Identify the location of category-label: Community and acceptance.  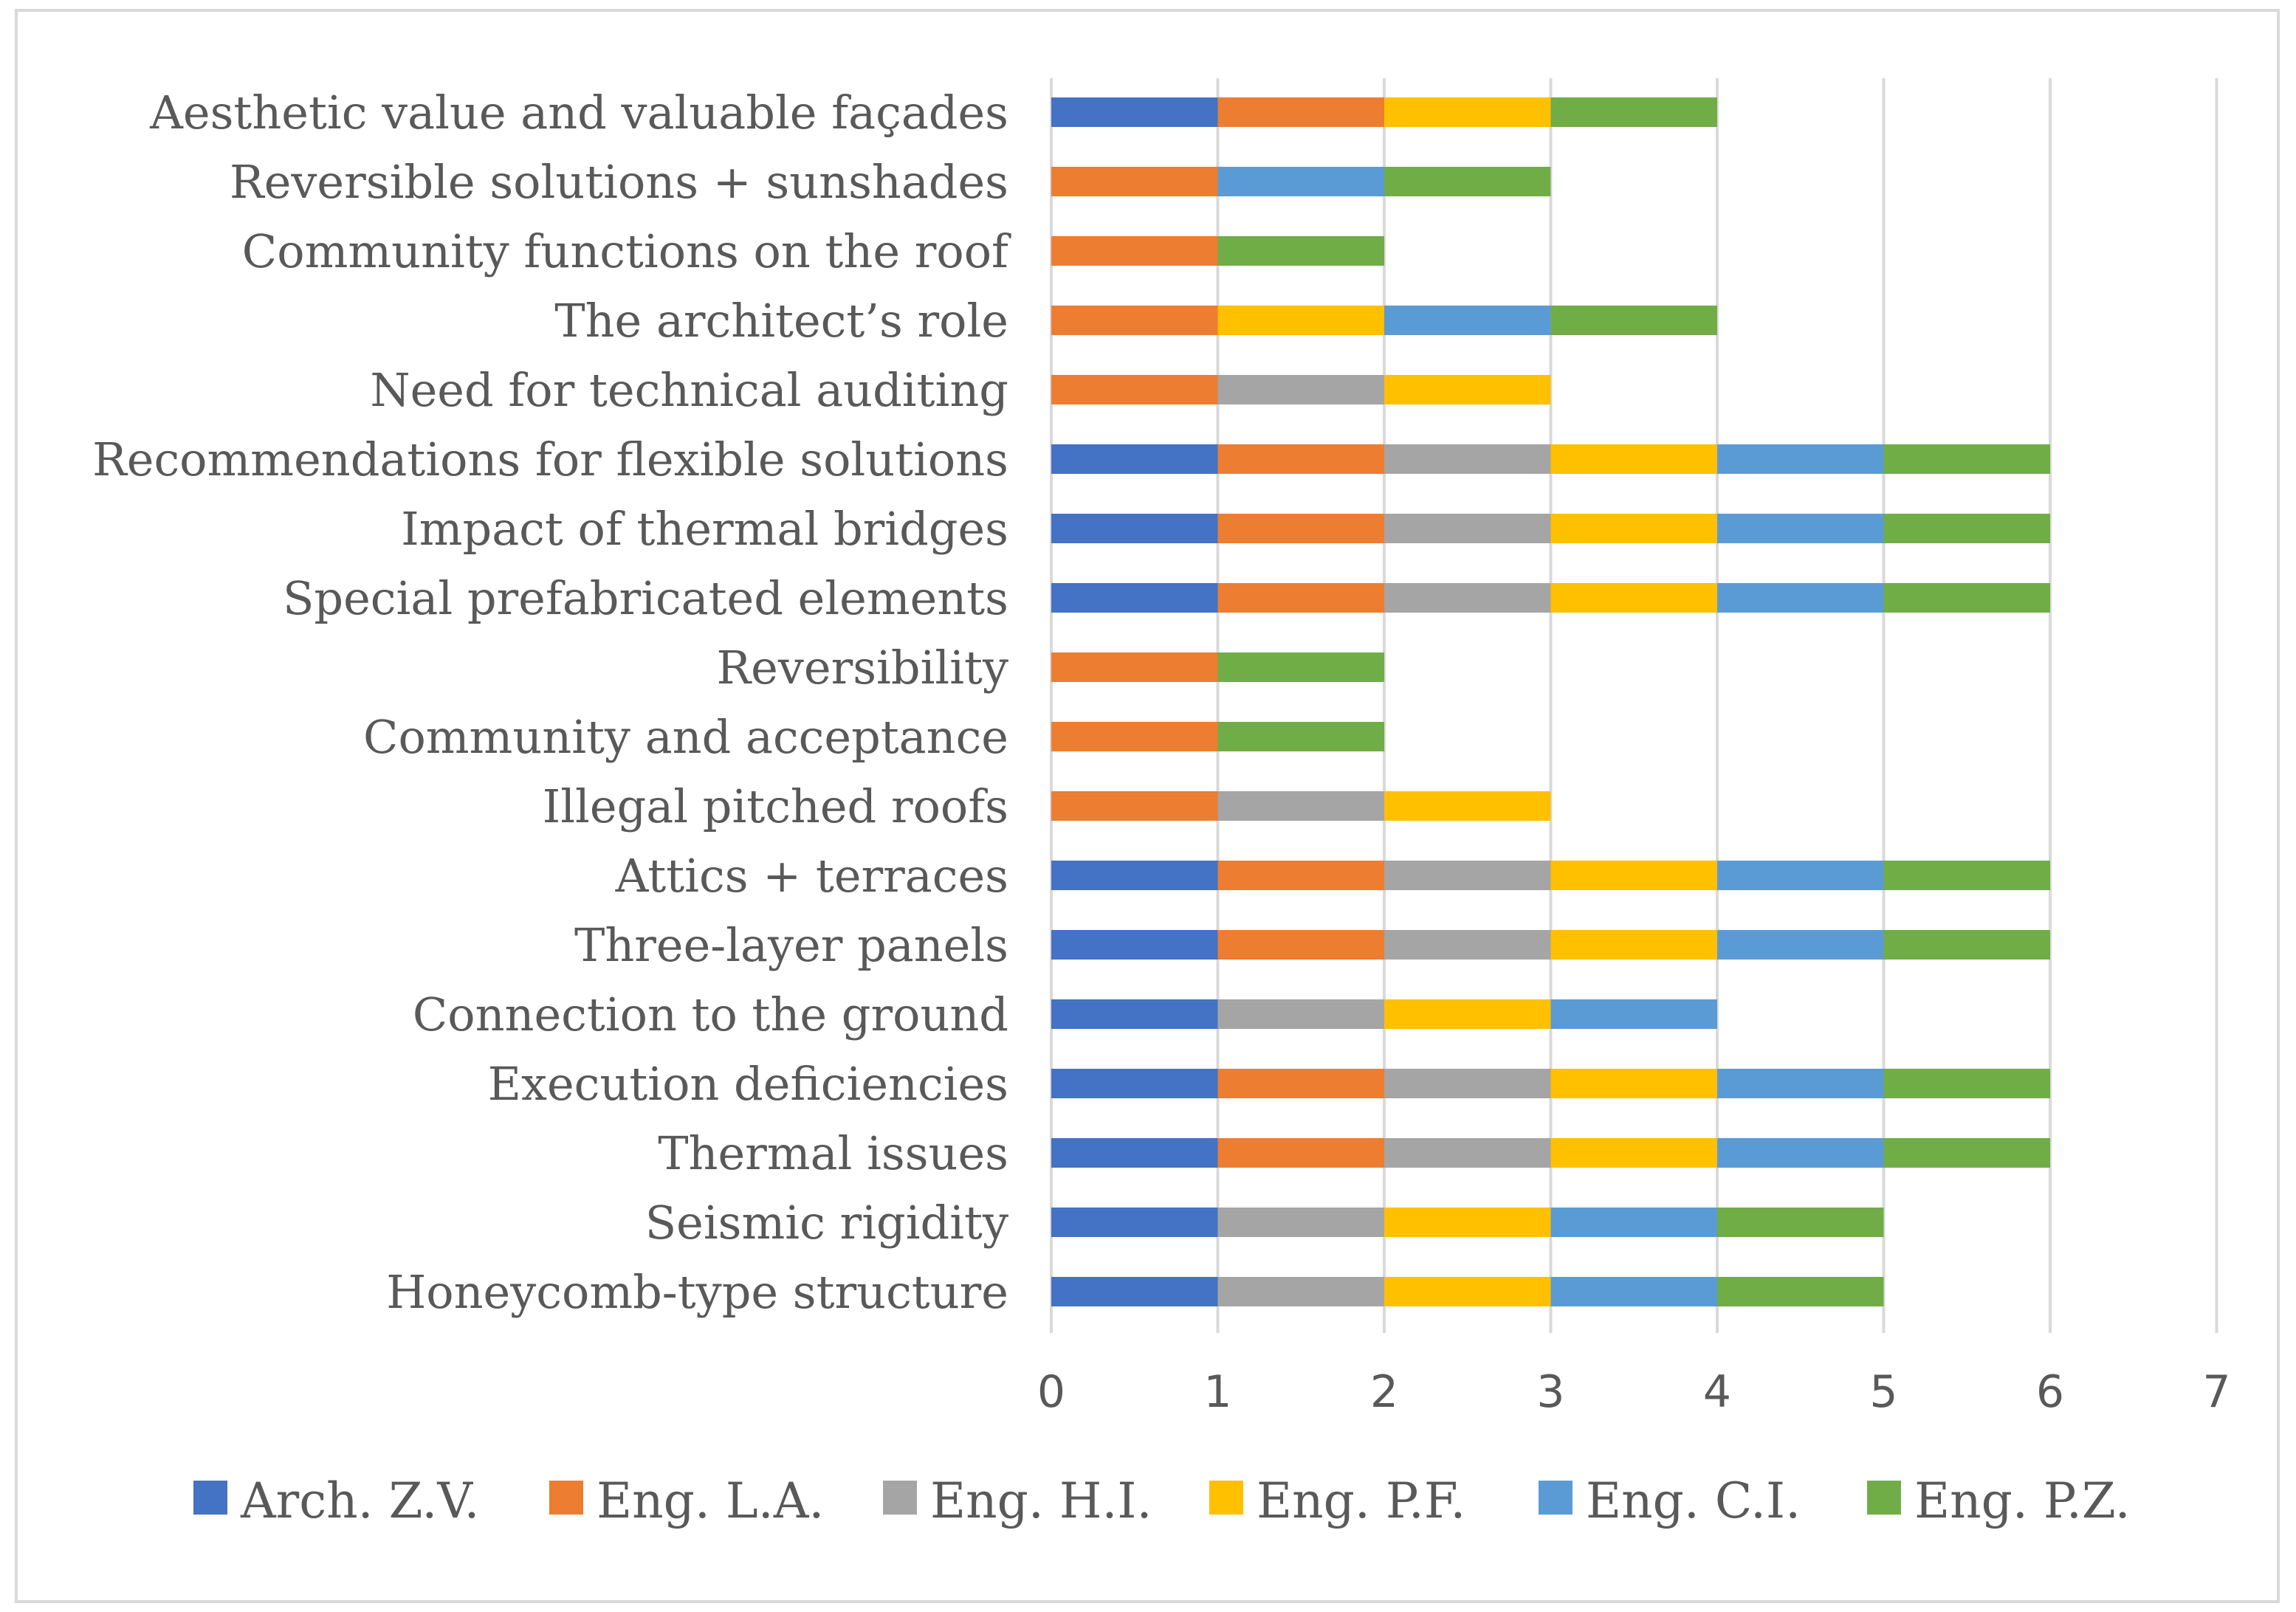
(686, 737).